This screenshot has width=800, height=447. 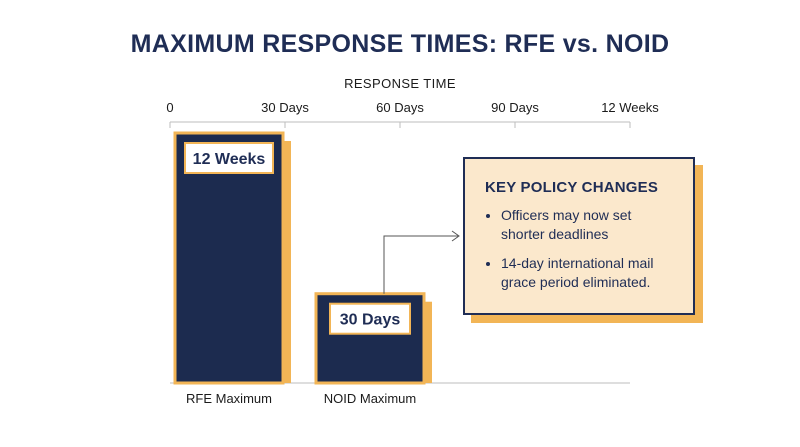 What do you see at coordinates (285, 107) in the screenshot?
I see `tick-label: 30 Days` at bounding box center [285, 107].